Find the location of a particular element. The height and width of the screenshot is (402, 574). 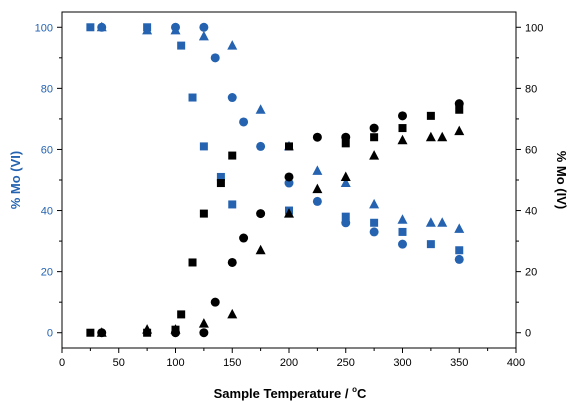

x-axis-title-unit: C is located at coordinates (362, 393).